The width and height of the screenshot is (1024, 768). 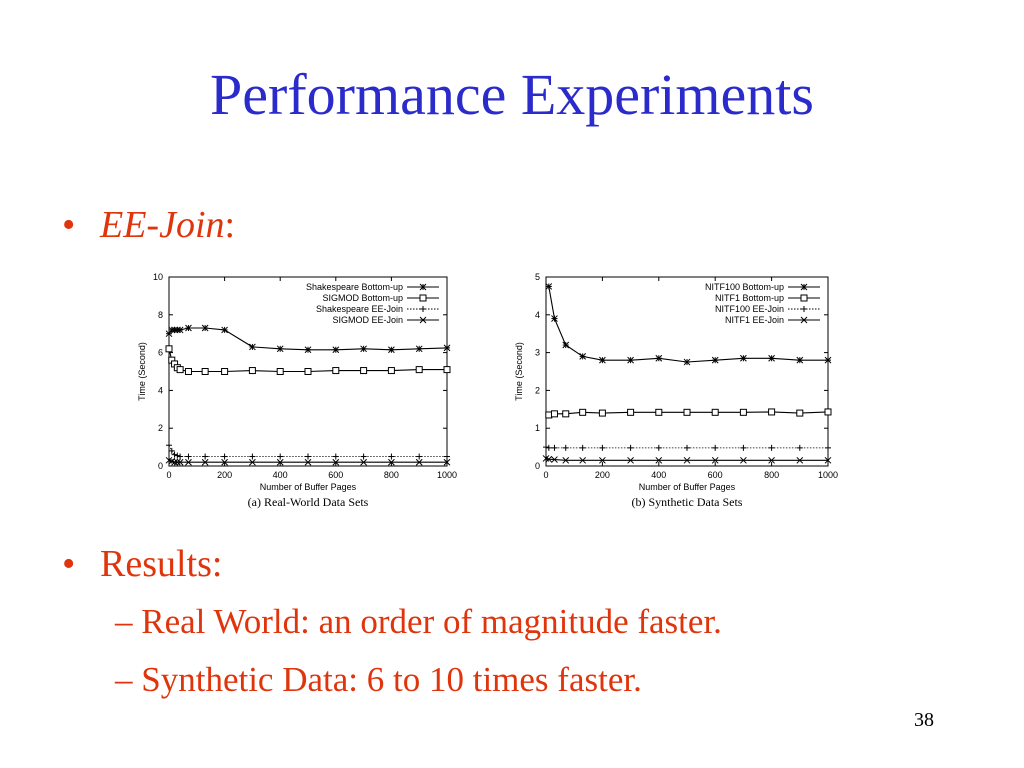 What do you see at coordinates (142, 371) in the screenshot?
I see `y-axis-label: Time (Second)` at bounding box center [142, 371].